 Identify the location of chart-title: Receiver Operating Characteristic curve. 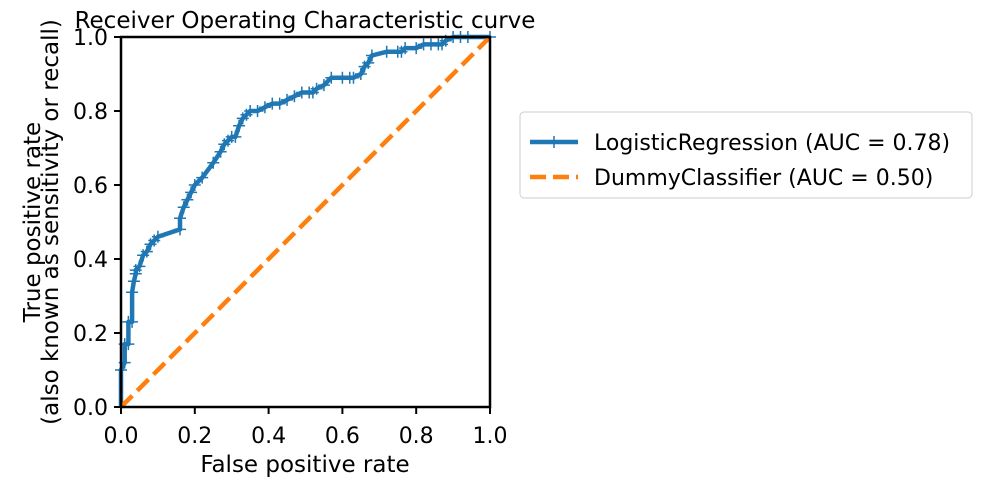
(305, 21).